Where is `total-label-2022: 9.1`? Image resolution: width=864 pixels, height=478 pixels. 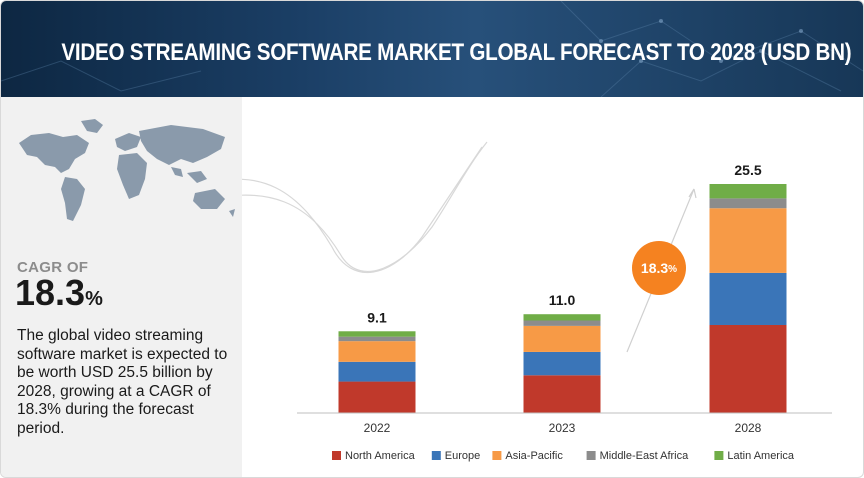
total-label-2022: 9.1 is located at coordinates (377, 317).